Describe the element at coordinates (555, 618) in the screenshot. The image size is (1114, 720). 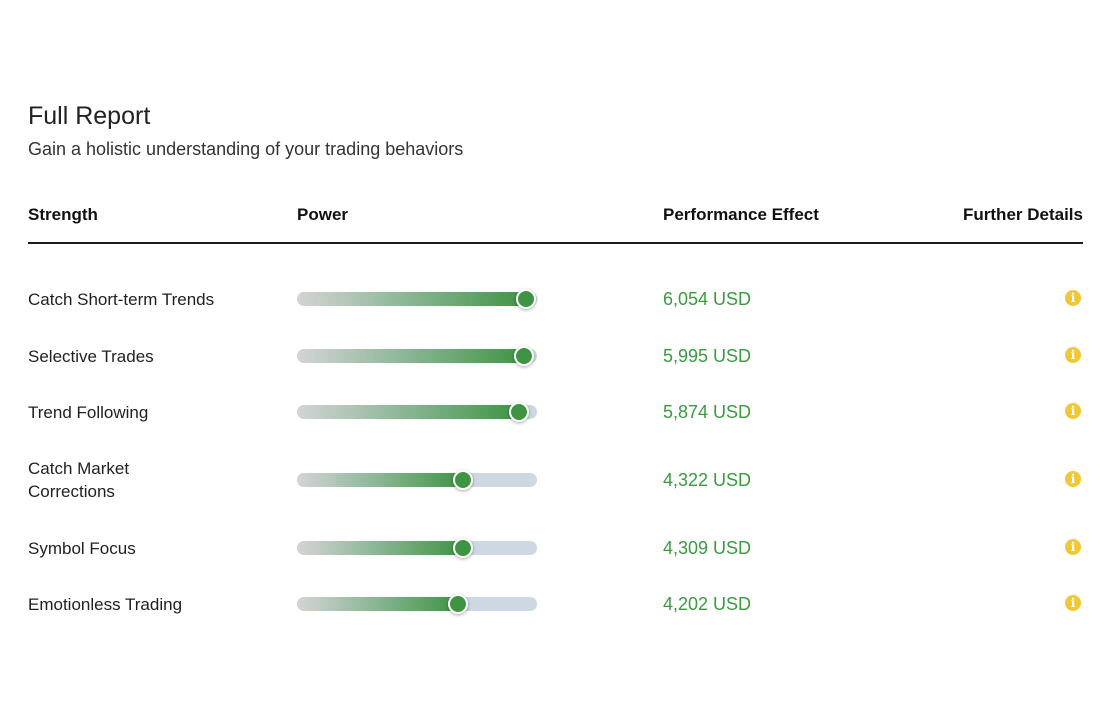
I see `table-row: Emotionless Trading 4,202 USD i` at that location.